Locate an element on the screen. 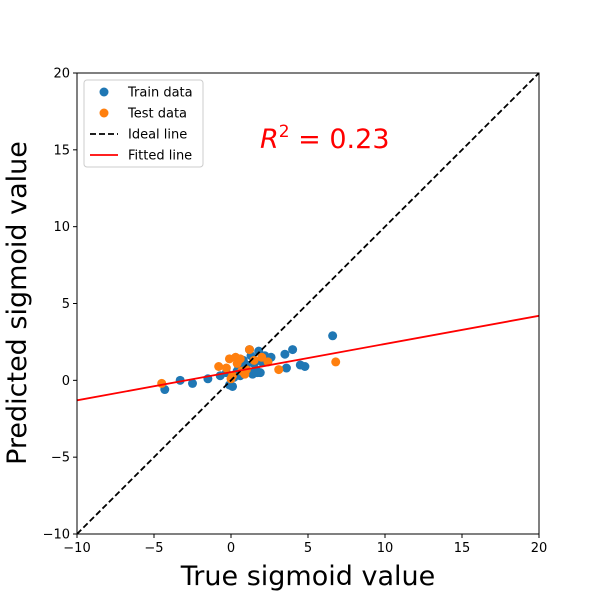 This screenshot has width=600, height=600. y-tick-label: 10 is located at coordinates (61, 227).